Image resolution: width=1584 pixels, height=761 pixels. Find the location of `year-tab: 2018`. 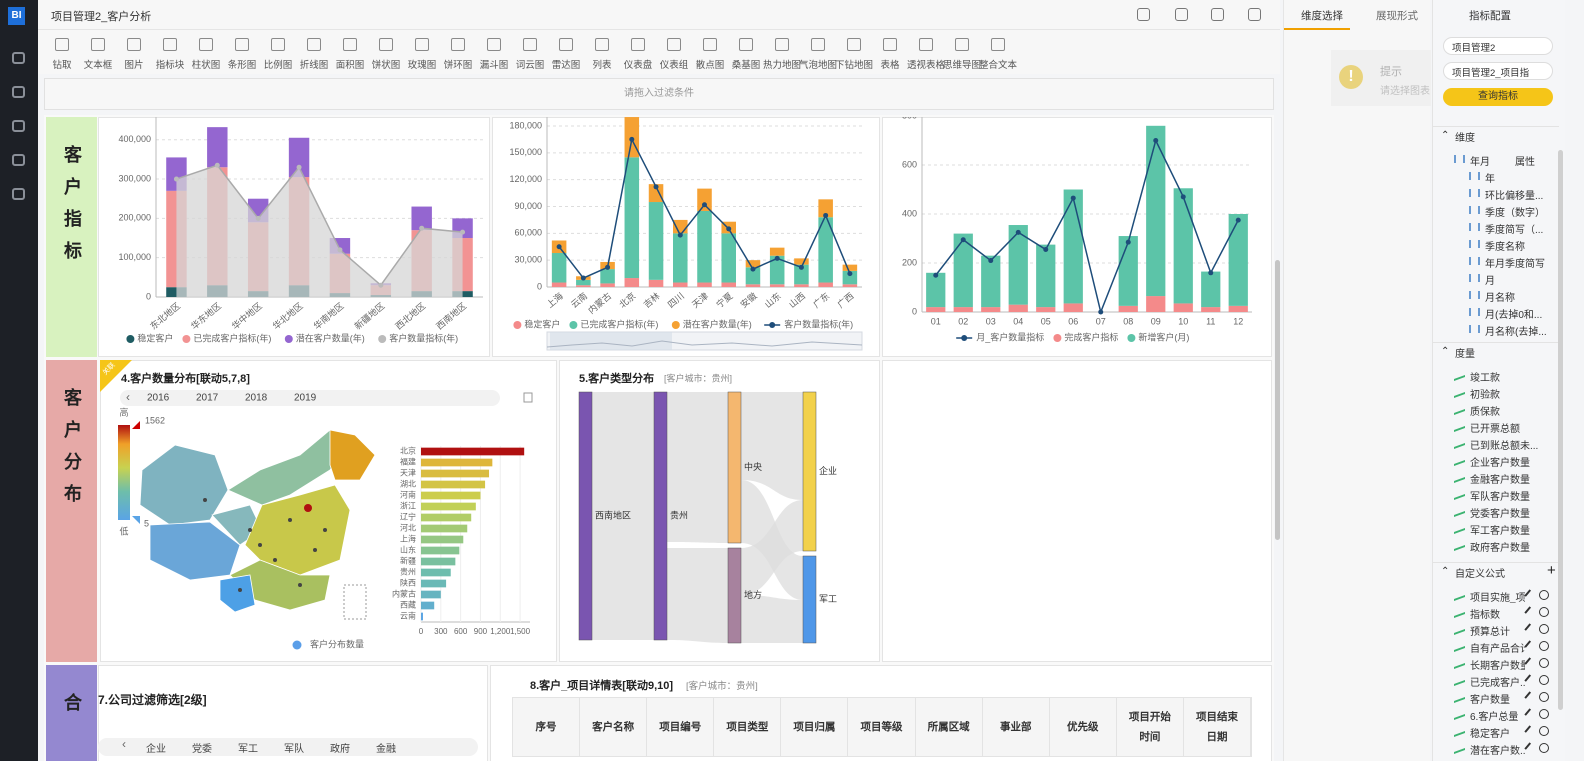

year-tab: 2018 is located at coordinates (256, 398).